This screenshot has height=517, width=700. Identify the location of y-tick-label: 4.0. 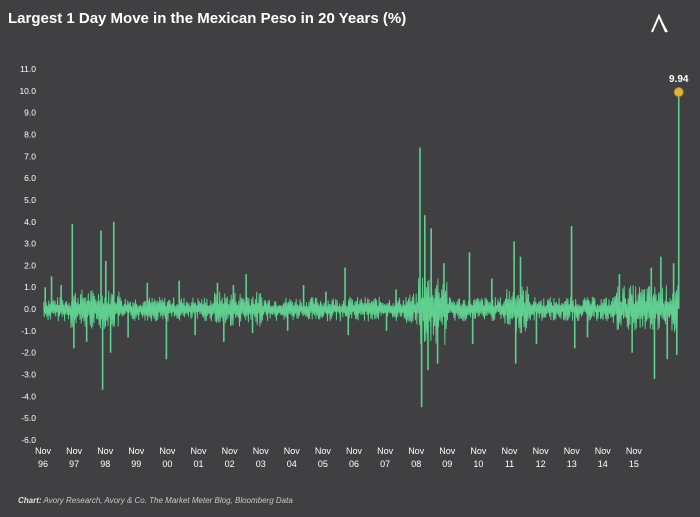
(30, 222).